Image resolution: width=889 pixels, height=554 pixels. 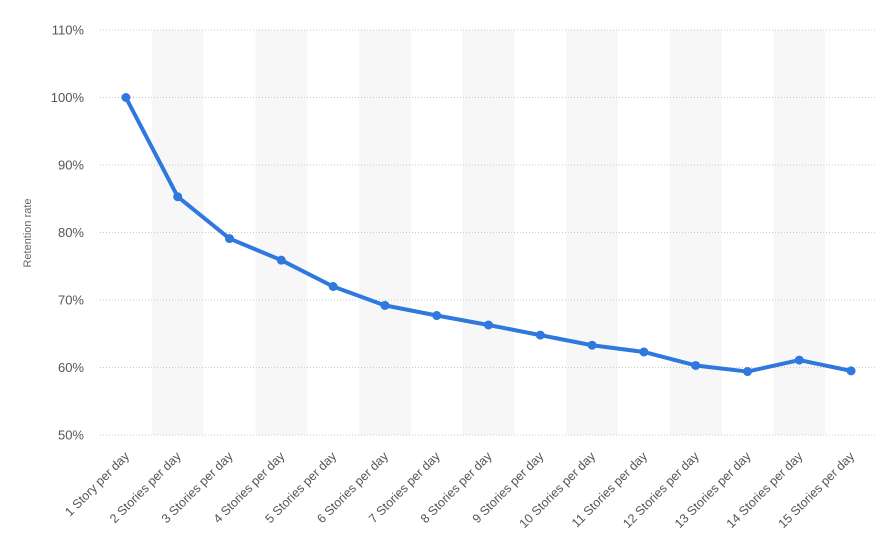 What do you see at coordinates (28, 232) in the screenshot?
I see `y-axis-title: Retention rate` at bounding box center [28, 232].